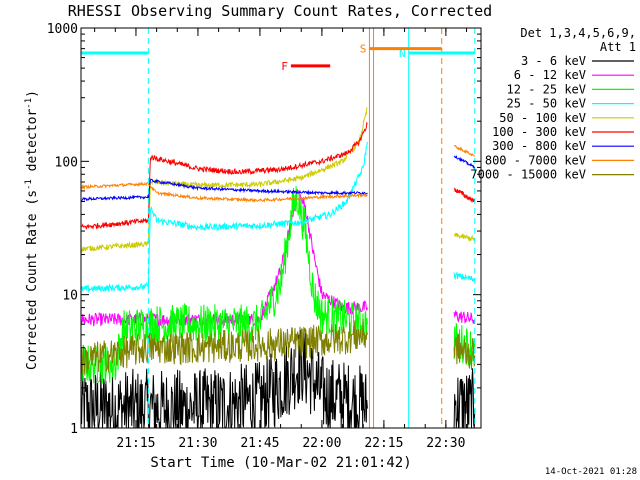 The height and width of the screenshot is (480, 640). What do you see at coordinates (445, 443) in the screenshot?
I see `x-tick-label-6: 22:30` at bounding box center [445, 443].